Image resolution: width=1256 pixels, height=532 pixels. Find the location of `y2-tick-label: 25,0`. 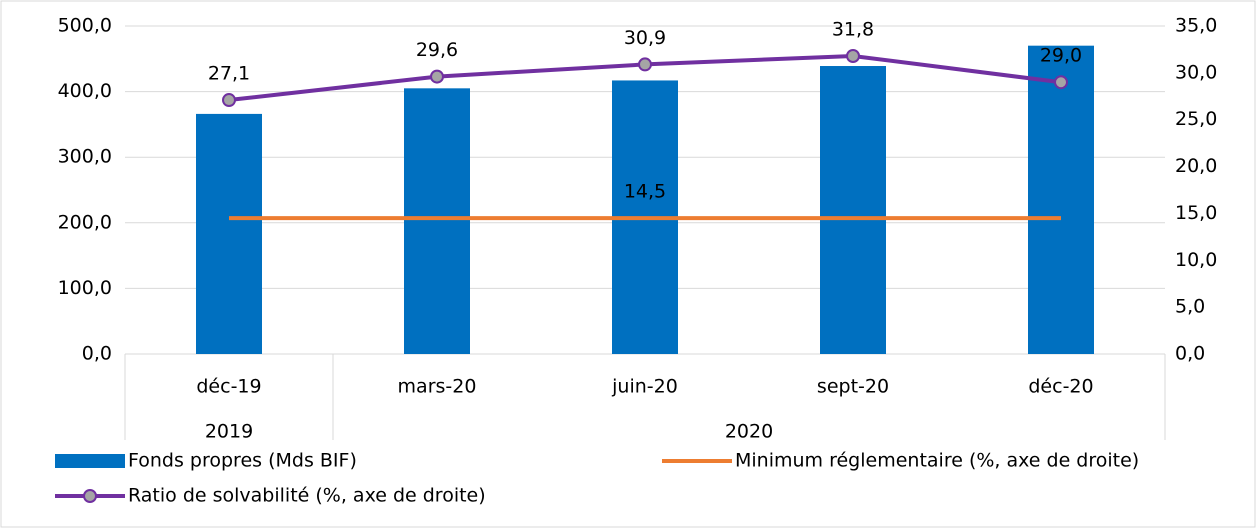

y2-tick-label: 25,0 is located at coordinates (1196, 119).